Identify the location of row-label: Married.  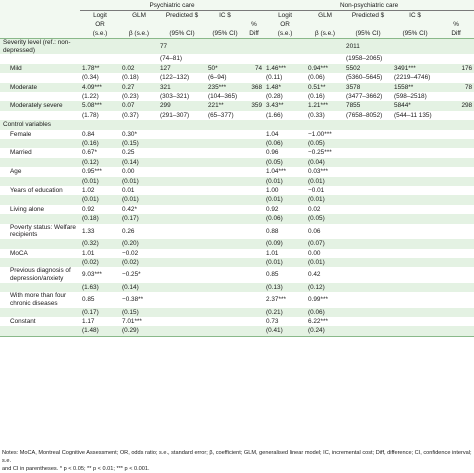
(40, 153).